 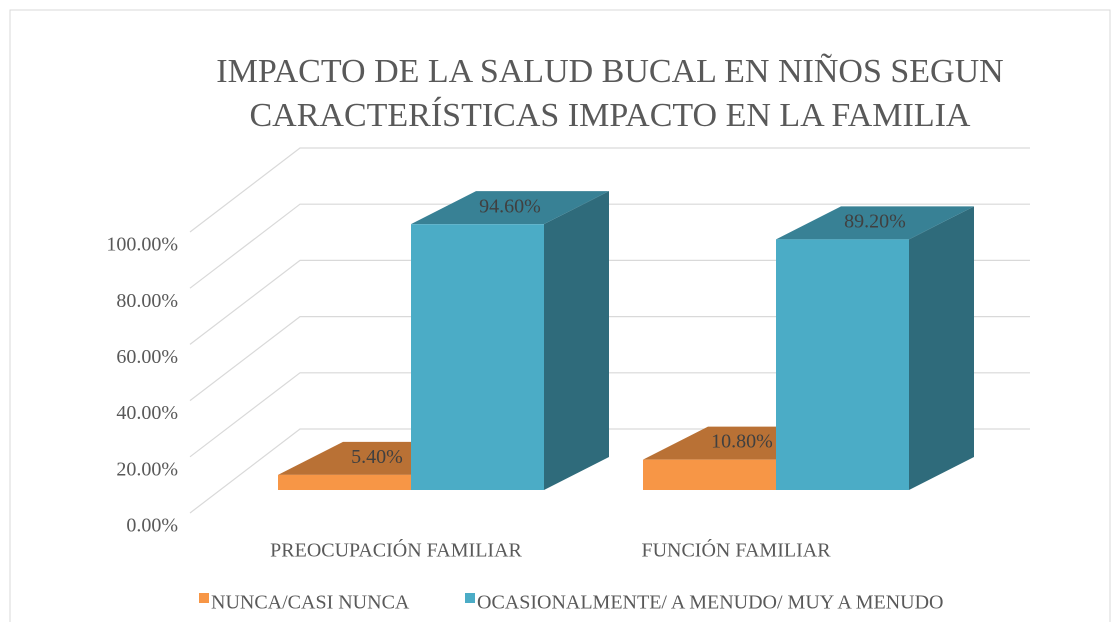 What do you see at coordinates (147, 413) in the screenshot?
I see `y-tick-label: 40.00%` at bounding box center [147, 413].